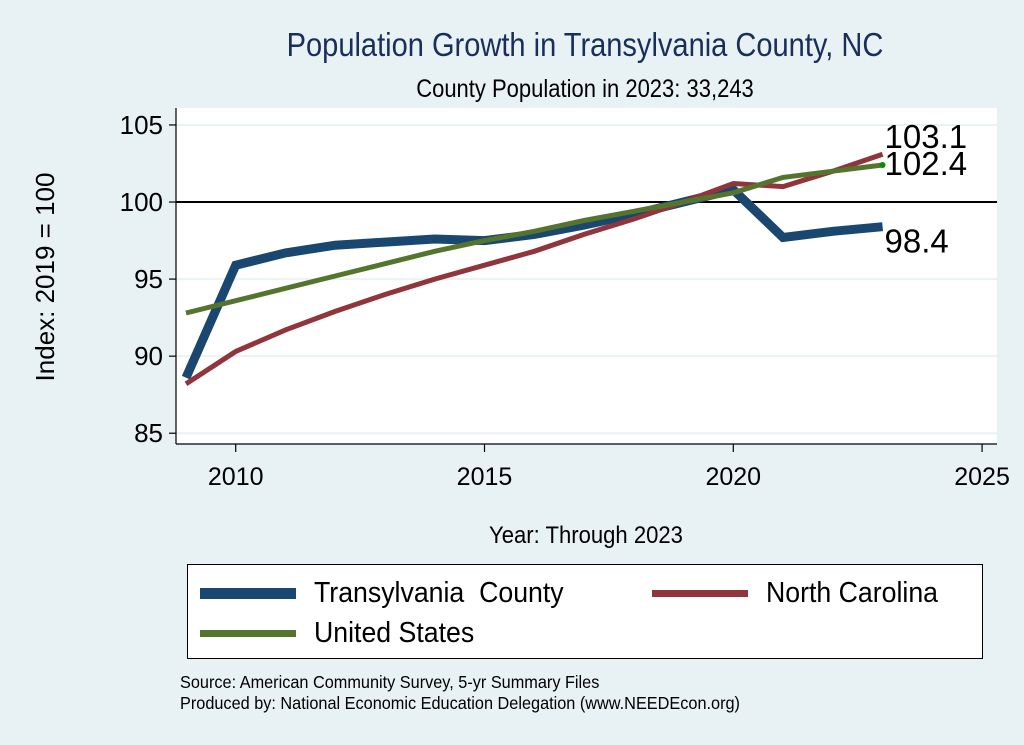 This screenshot has height=745, width=1024. I want to click on legend-item-north-carolina: North Carolina, so click(802, 593).